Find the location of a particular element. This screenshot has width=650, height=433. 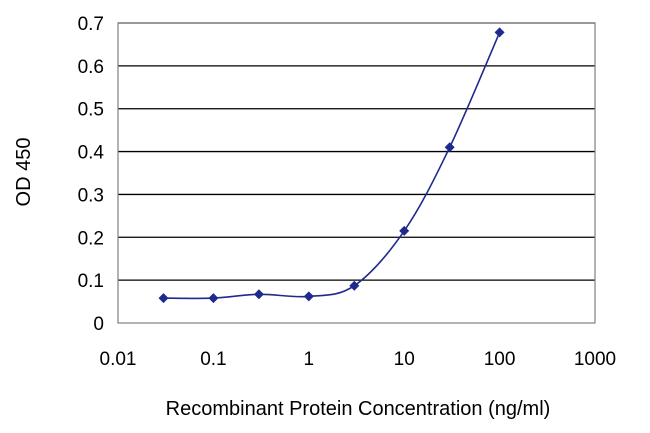

y-tick-label: 0.5 is located at coordinates (91, 110).